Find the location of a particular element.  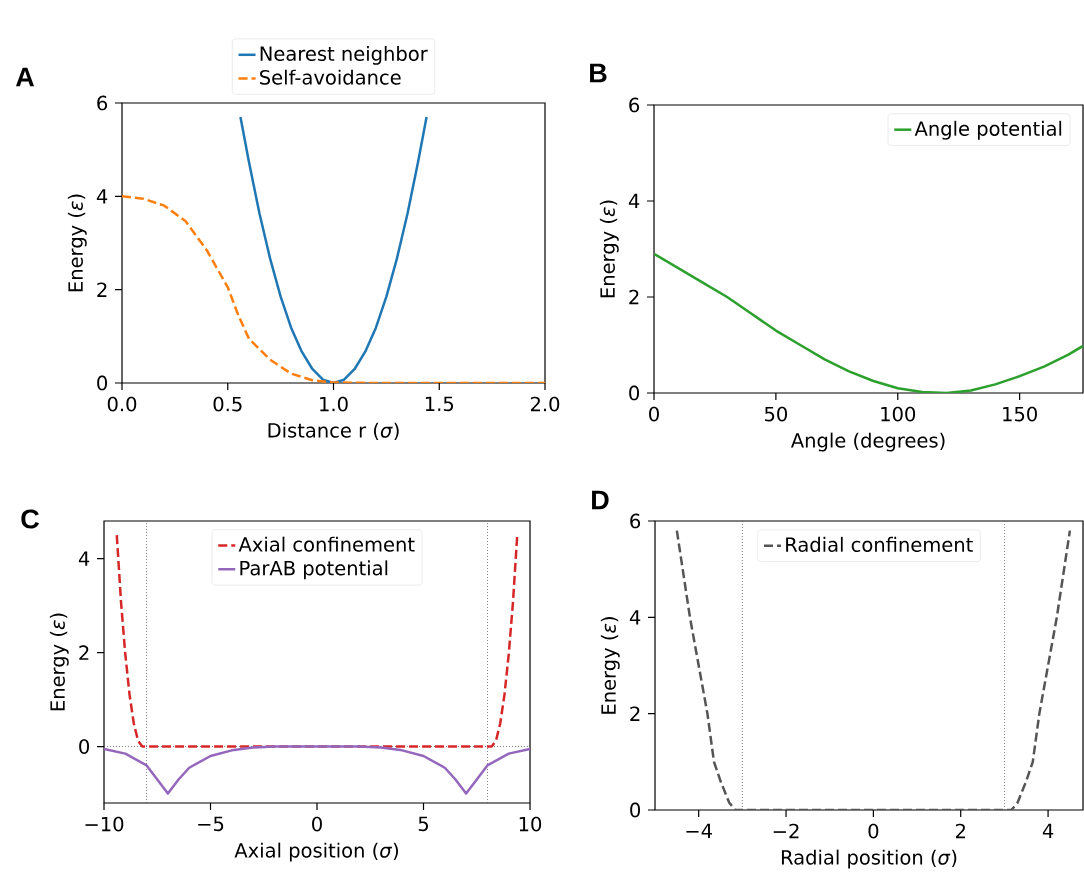

x-tick-label: 2 is located at coordinates (960, 831).